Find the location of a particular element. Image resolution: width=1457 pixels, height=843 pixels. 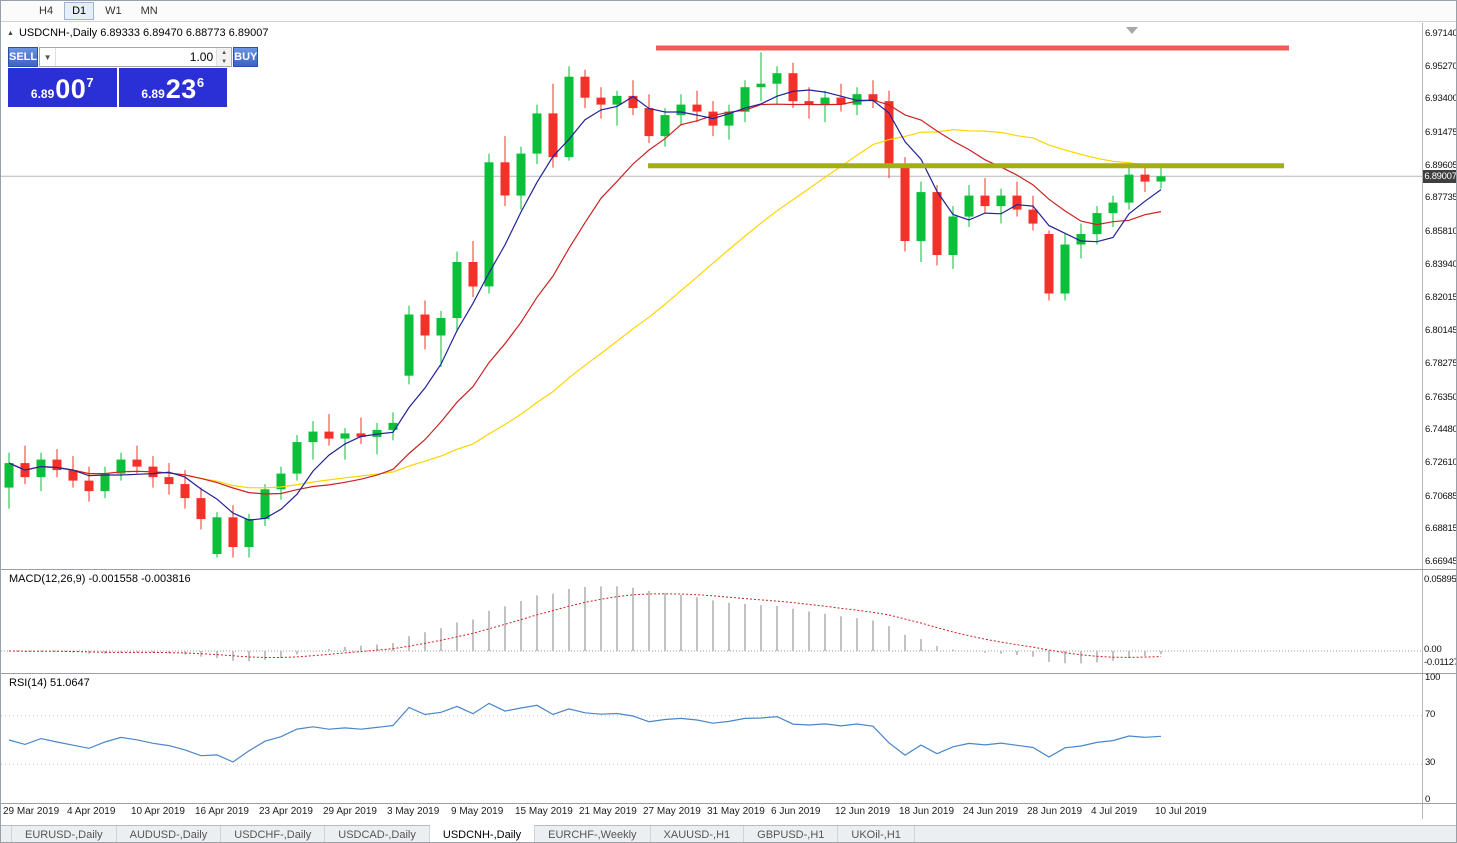

buy-button: BUY is located at coordinates (246, 57).